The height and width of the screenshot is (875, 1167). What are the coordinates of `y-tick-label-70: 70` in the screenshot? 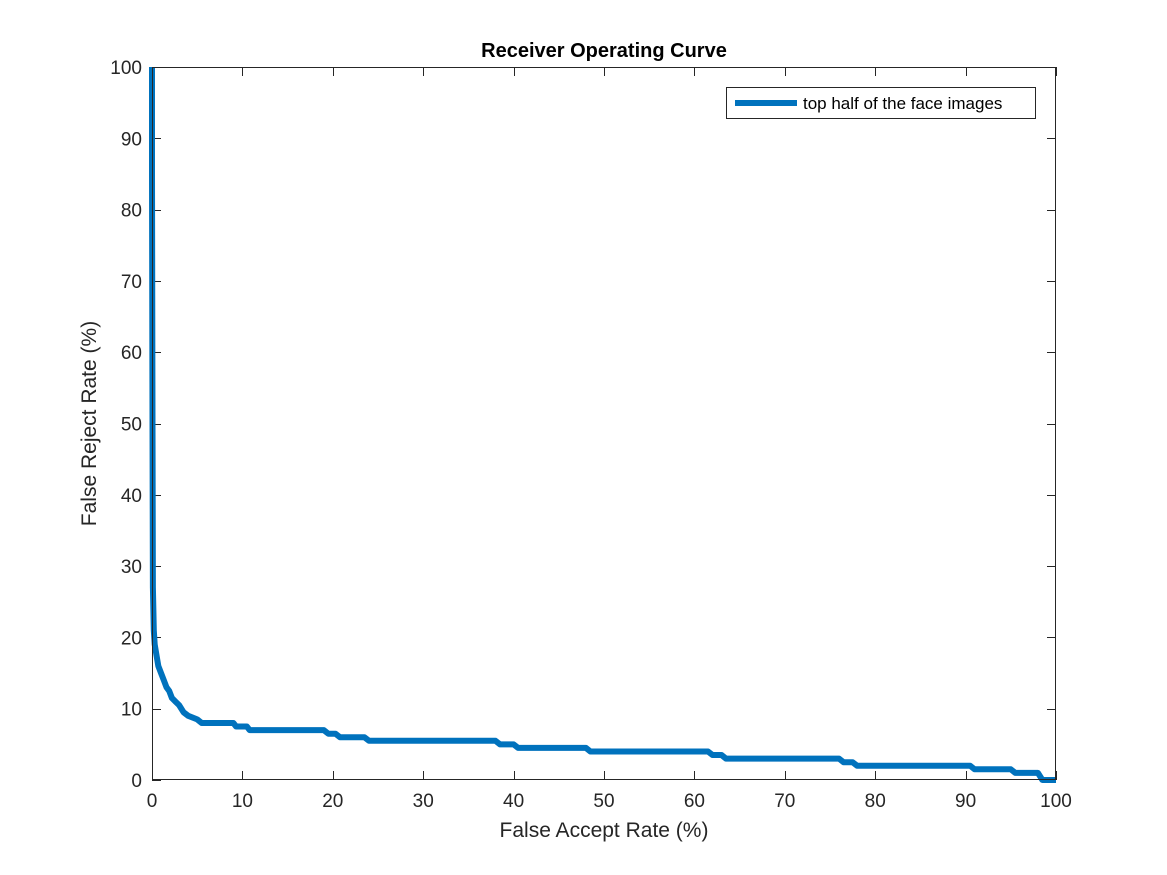 It's located at (131, 282).